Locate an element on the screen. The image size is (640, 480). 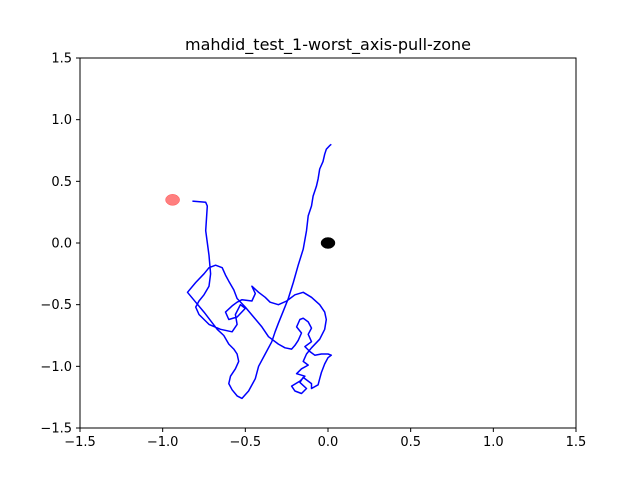
y-tick-label: −0.5 is located at coordinates (56, 305).